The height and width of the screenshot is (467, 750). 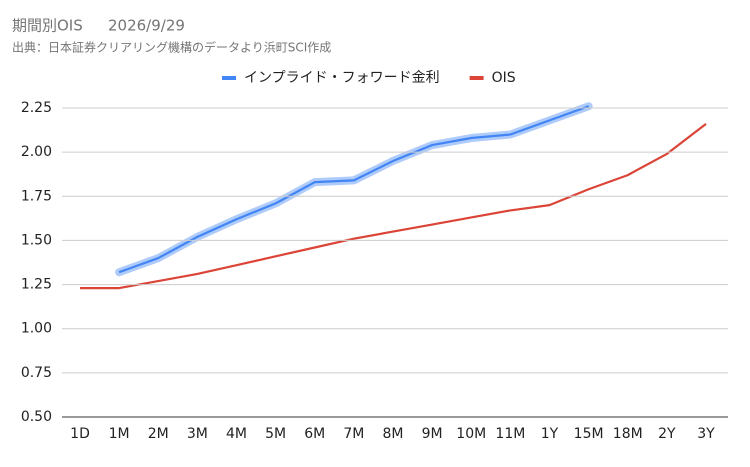 What do you see at coordinates (275, 434) in the screenshot?
I see `x-tick-label: 5M` at bounding box center [275, 434].